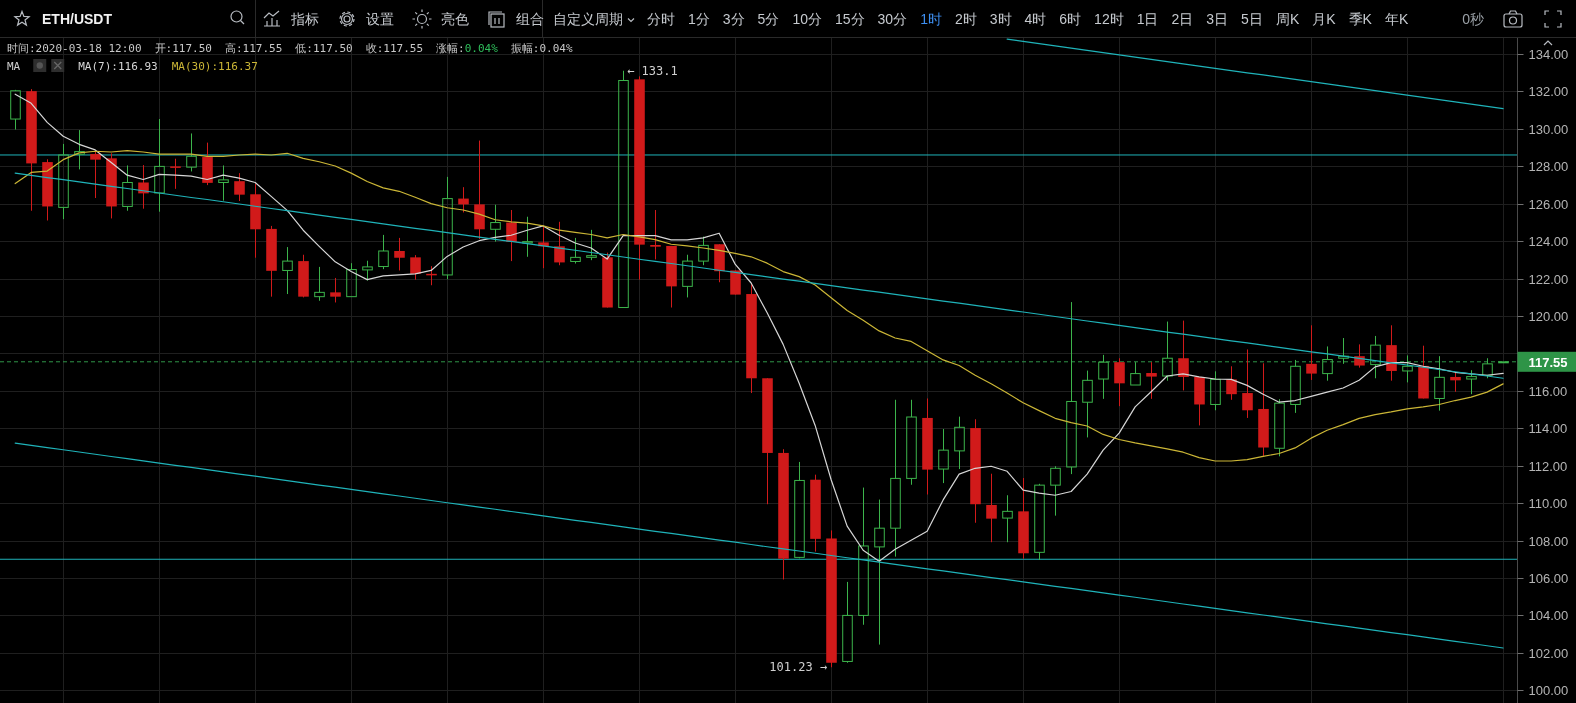 Image resolution: width=1576 pixels, height=703 pixels. What do you see at coordinates (1252, 19) in the screenshot?
I see `text: 5日` at bounding box center [1252, 19].